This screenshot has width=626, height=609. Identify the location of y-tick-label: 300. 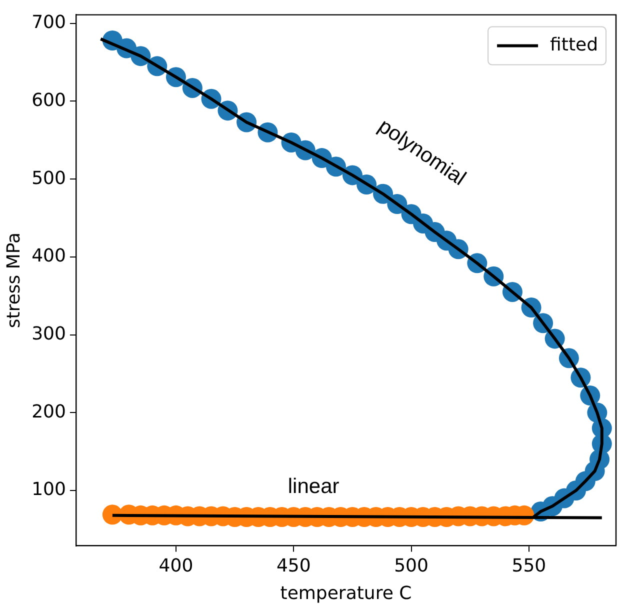
(49, 333).